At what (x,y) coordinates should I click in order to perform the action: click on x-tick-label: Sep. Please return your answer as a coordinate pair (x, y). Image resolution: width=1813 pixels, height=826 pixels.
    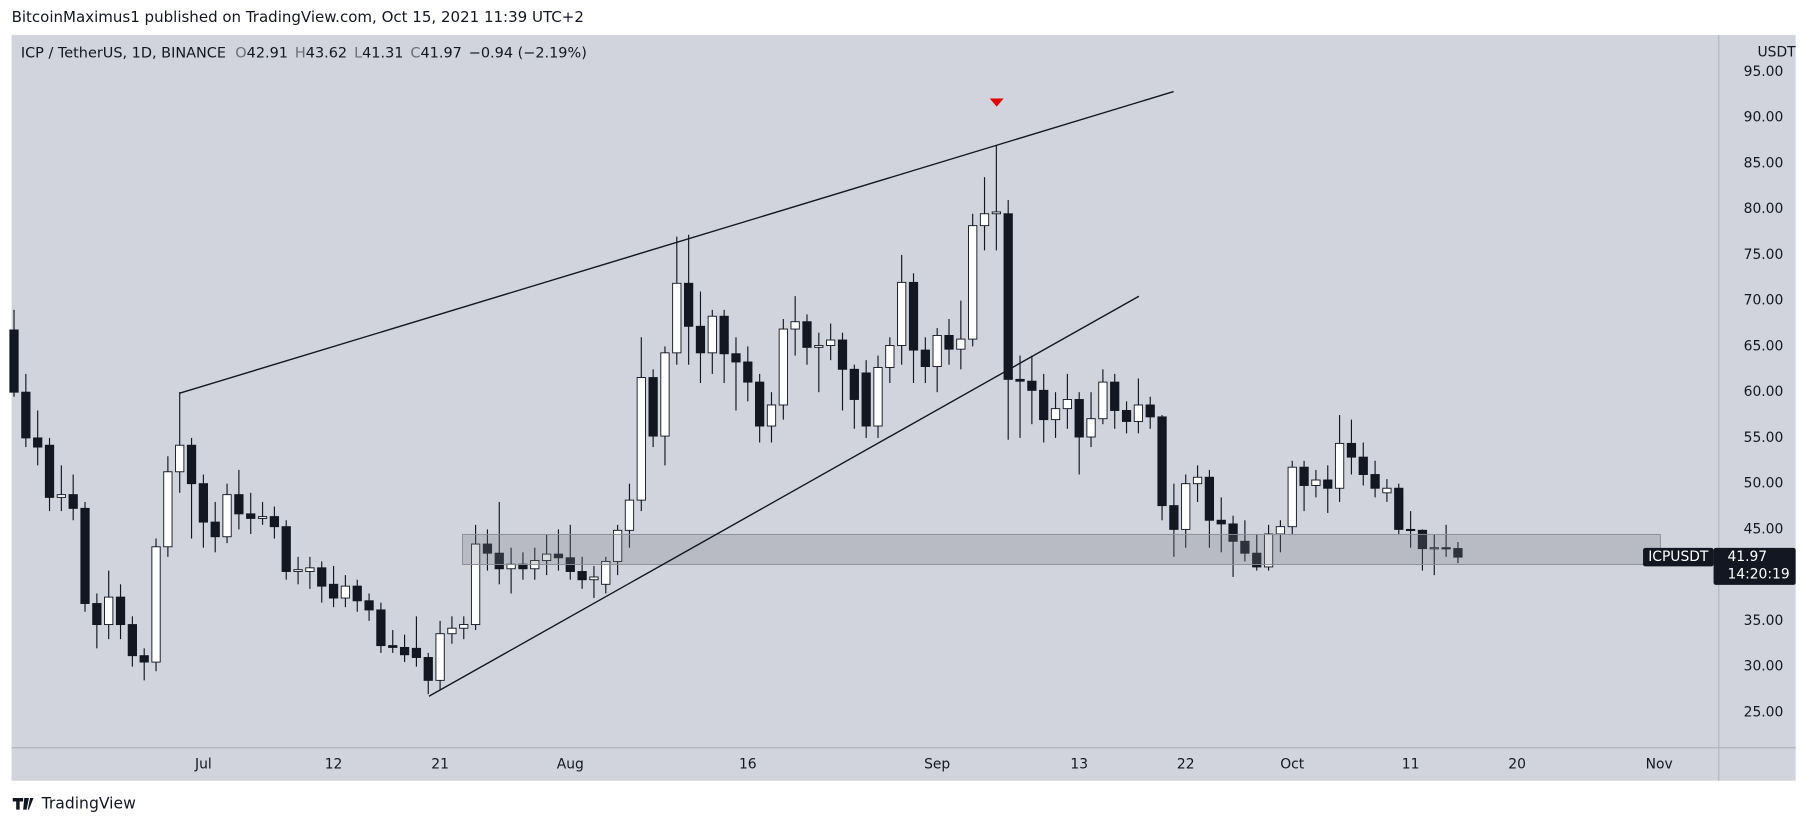
    Looking at the image, I should click on (937, 765).